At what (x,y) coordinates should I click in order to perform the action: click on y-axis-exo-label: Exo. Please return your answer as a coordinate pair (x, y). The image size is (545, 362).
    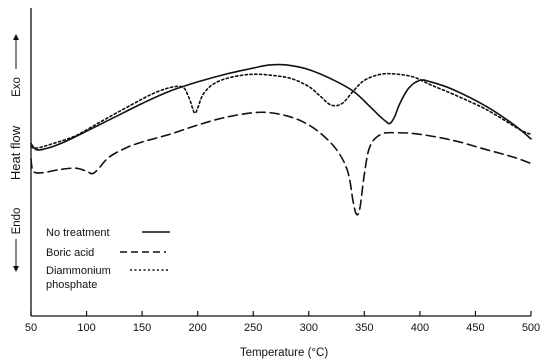
    Looking at the image, I should click on (17, 87).